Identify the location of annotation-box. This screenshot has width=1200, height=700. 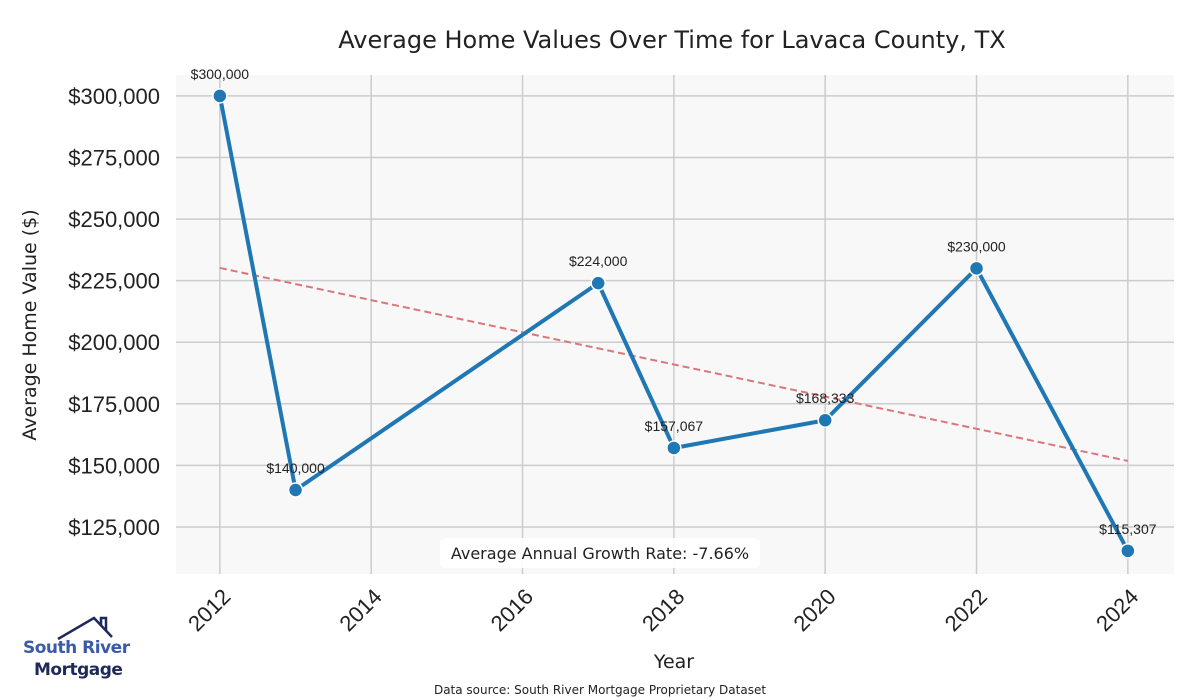
(600, 553).